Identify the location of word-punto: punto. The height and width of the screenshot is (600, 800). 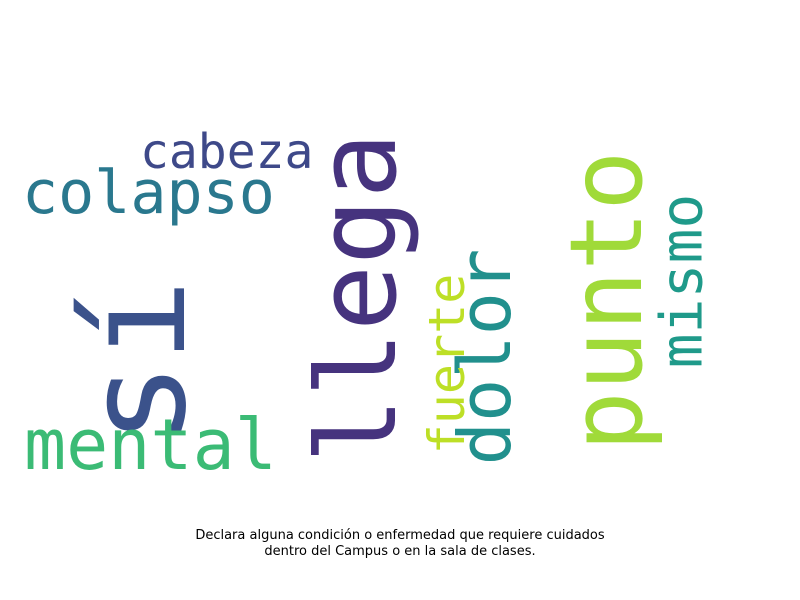
(606, 301).